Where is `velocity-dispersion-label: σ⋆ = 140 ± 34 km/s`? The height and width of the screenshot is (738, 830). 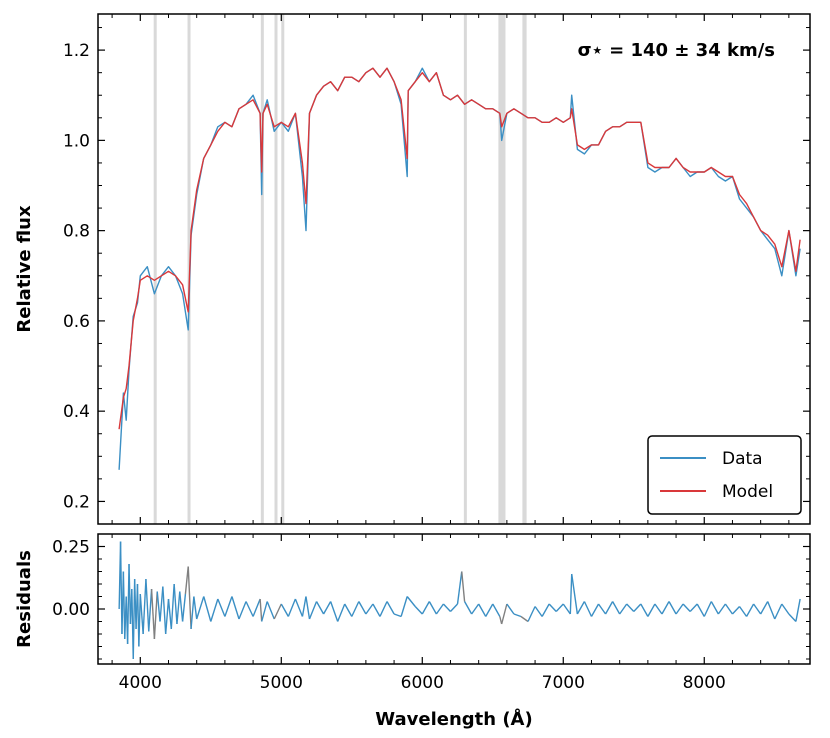
velocity-dispersion-label: σ⋆ = 140 ± 34 km/s is located at coordinates (676, 50).